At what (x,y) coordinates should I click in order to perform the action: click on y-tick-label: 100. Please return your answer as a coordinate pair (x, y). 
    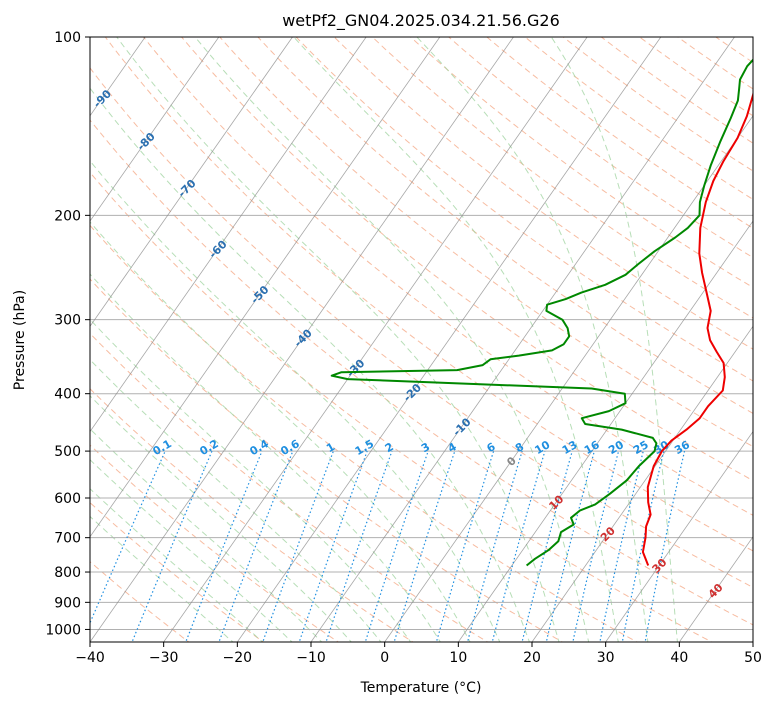
    Looking at the image, I should click on (67, 38).